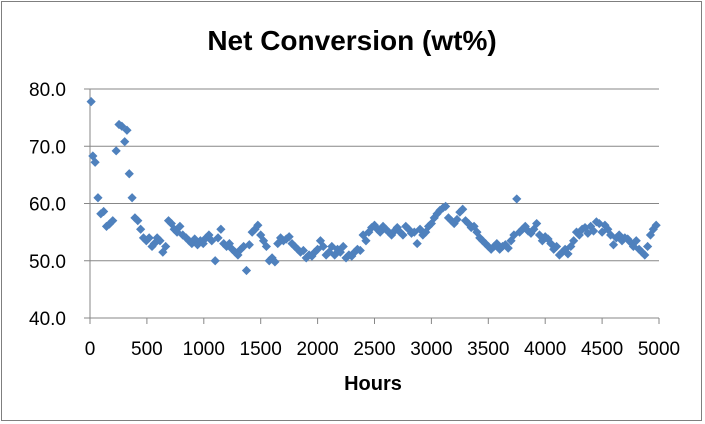  What do you see at coordinates (373, 384) in the screenshot?
I see `x-axis-label: Hours` at bounding box center [373, 384].